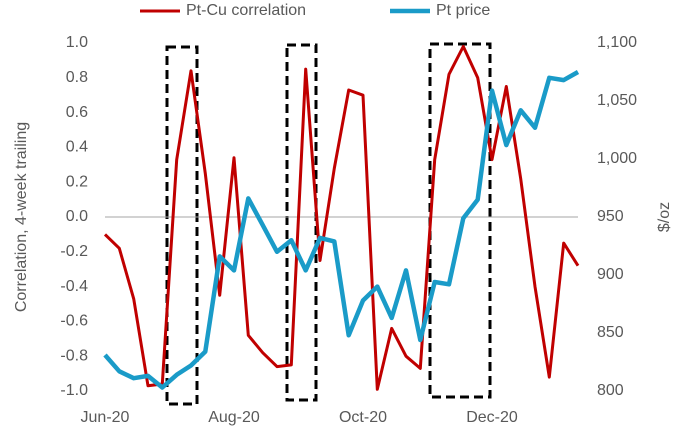  What do you see at coordinates (77, 181) in the screenshot?
I see `y-tick-label: 0.2` at bounding box center [77, 181].